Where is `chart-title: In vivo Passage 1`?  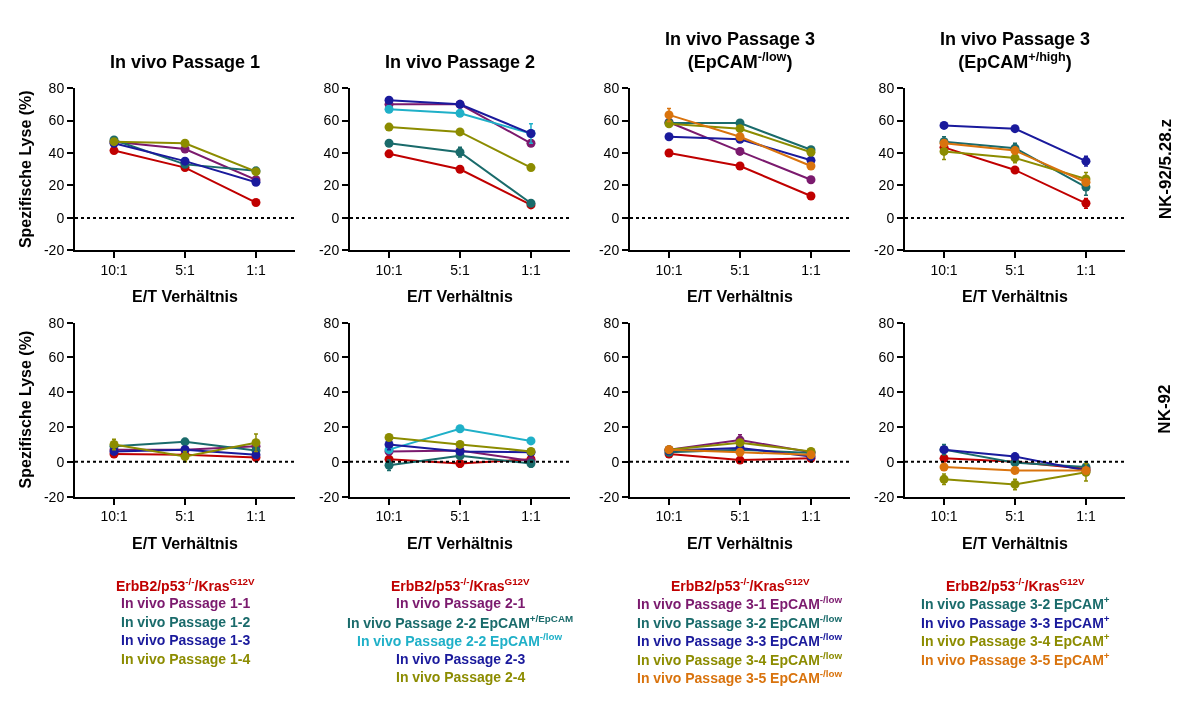 chart-title: In vivo Passage 1 is located at coordinates (185, 62).